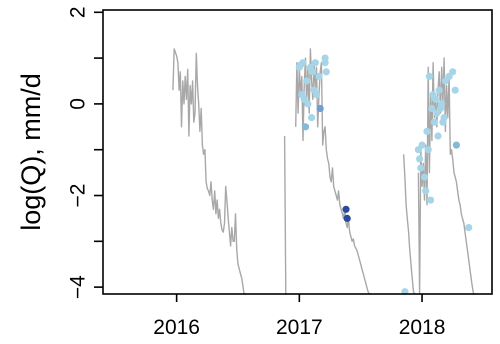  Describe the element at coordinates (31, 152) in the screenshot. I see `y-axis-title: log(Q), mm/d` at that location.